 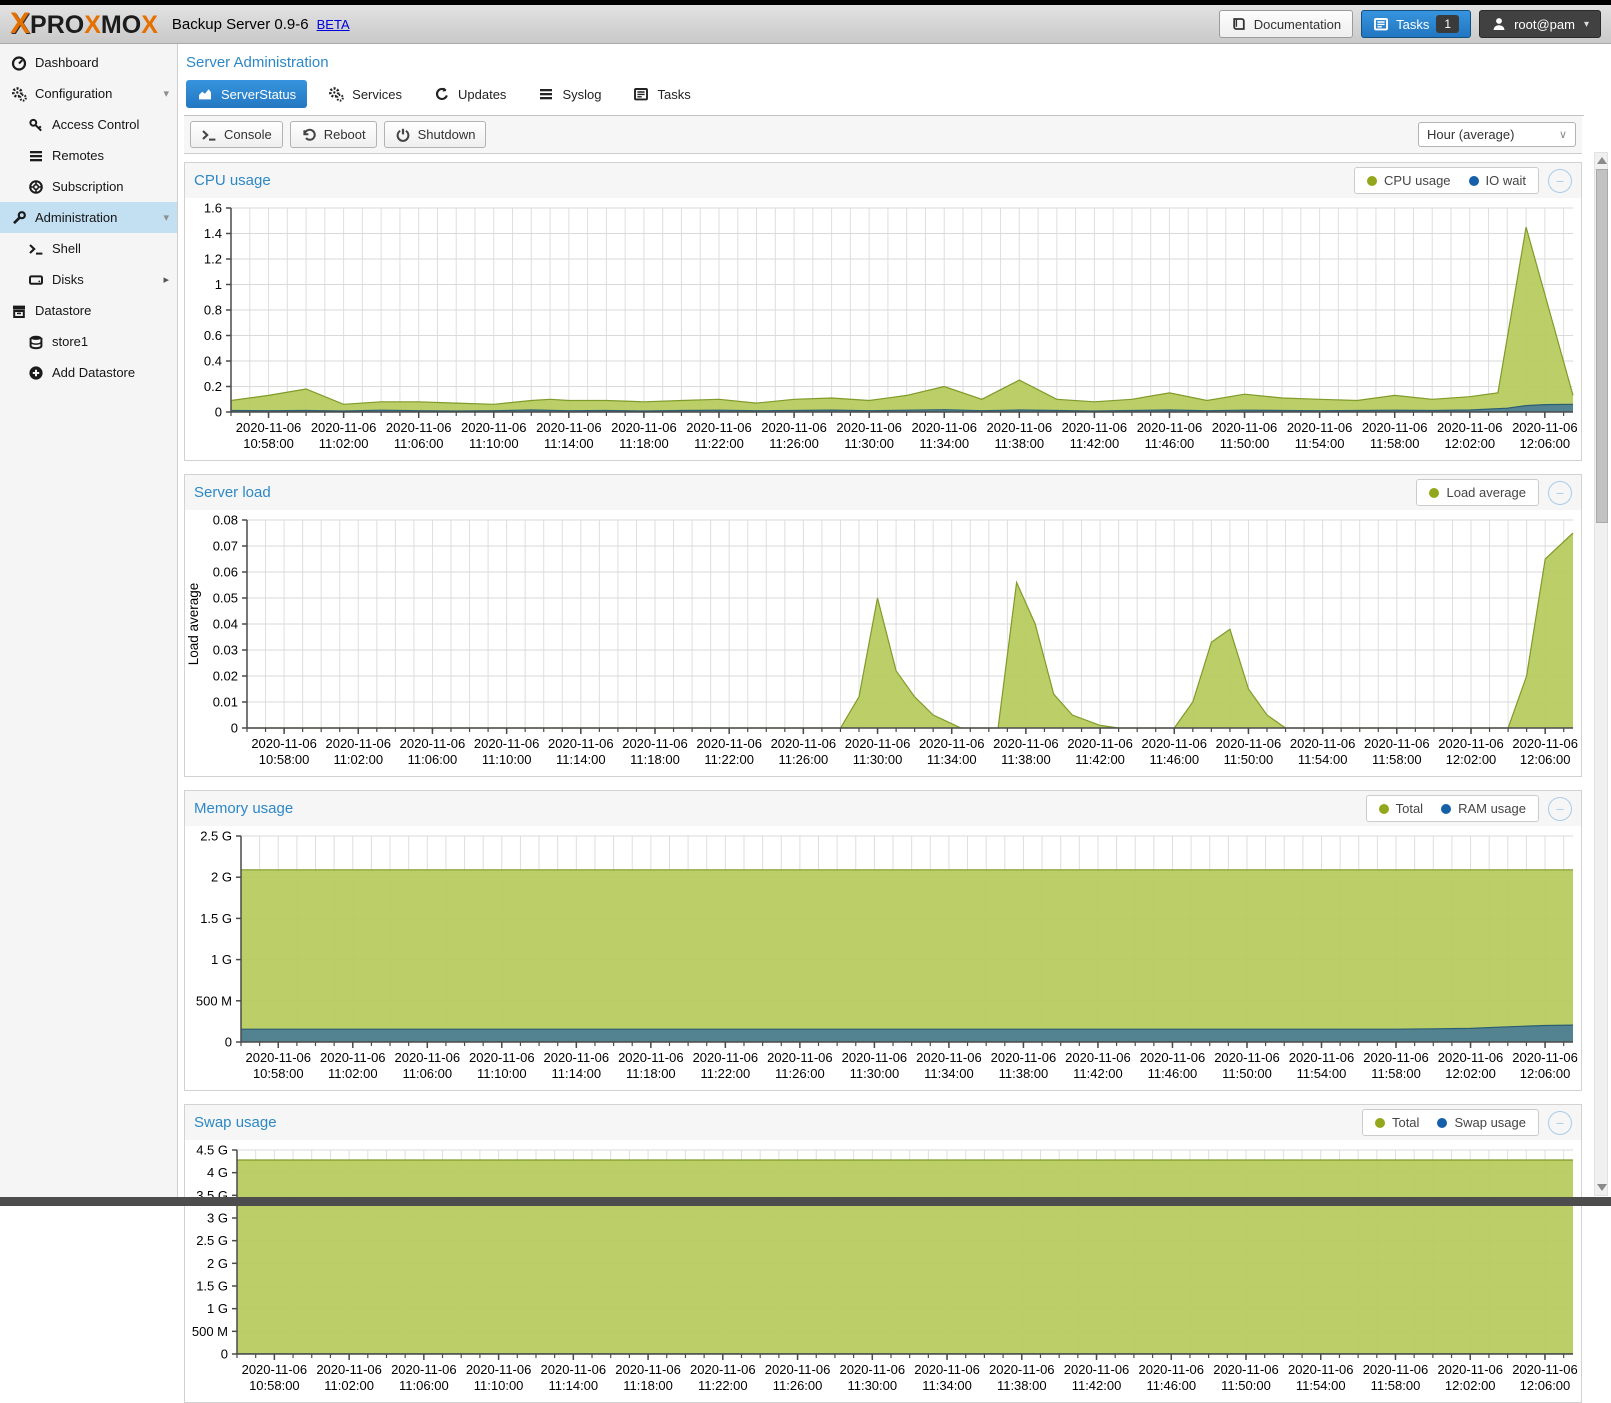 What do you see at coordinates (1416, 24) in the screenshot?
I see `tasks-button: Tasks 1` at bounding box center [1416, 24].